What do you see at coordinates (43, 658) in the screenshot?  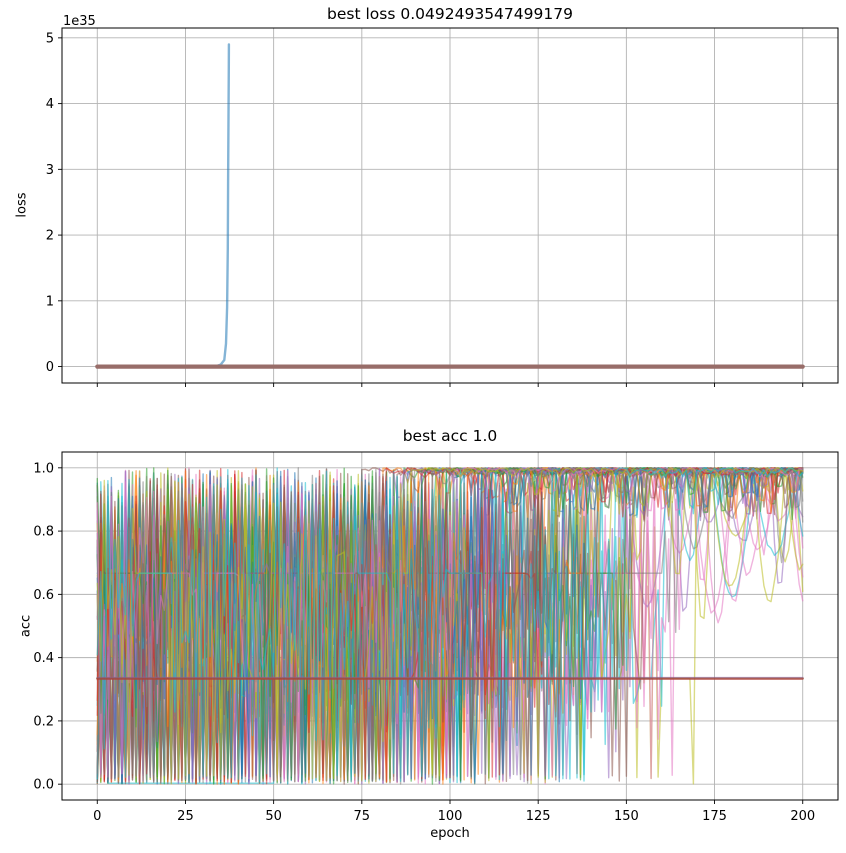 I see `y-tick-label: 0.4` at bounding box center [43, 658].